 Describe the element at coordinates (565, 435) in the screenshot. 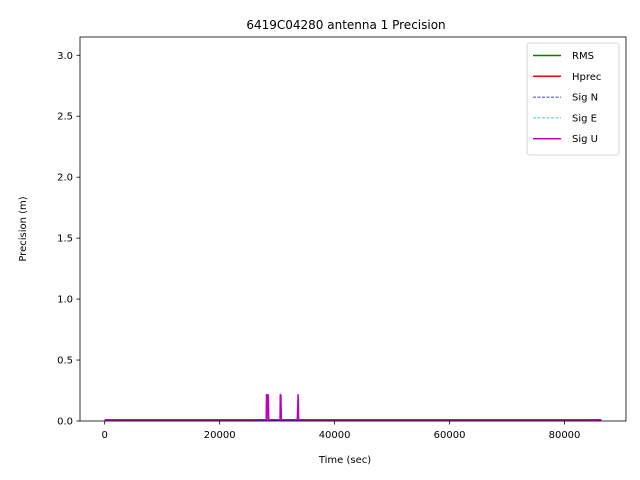

I see `x-tick-label: 80000` at that location.